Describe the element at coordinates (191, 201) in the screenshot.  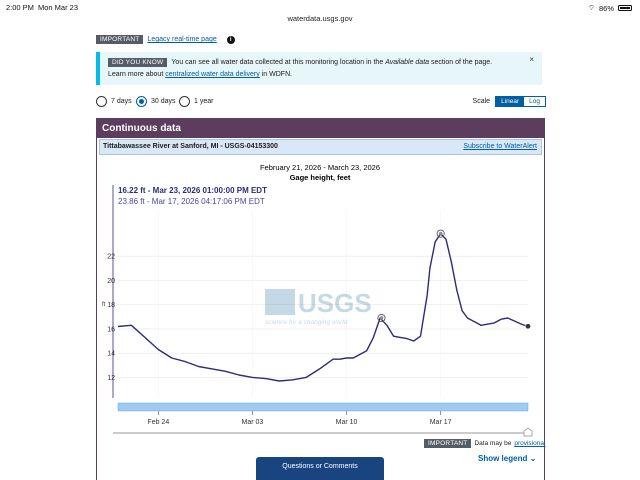
I see `tooltip-peak-value: 23.86 ft - Mar 17, 2026 04:17:06 PM EDT` at that location.